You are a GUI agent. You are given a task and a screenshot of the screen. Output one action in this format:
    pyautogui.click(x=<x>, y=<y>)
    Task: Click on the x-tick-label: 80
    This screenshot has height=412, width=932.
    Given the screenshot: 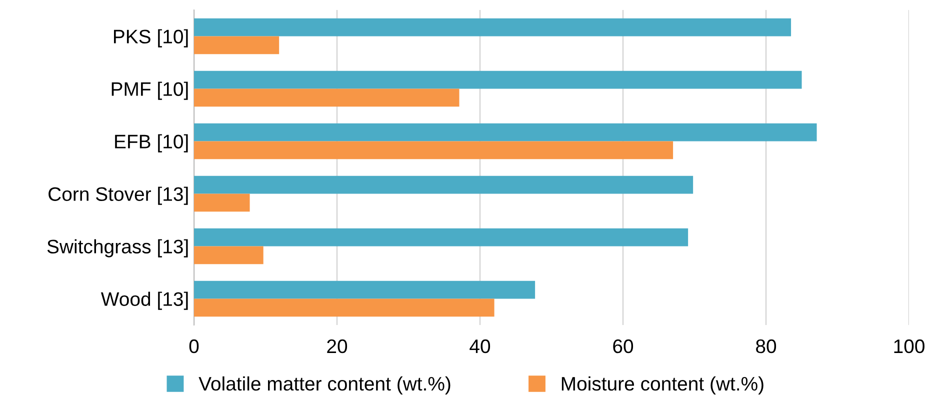 What is the action you would take?
    pyautogui.click(x=766, y=346)
    